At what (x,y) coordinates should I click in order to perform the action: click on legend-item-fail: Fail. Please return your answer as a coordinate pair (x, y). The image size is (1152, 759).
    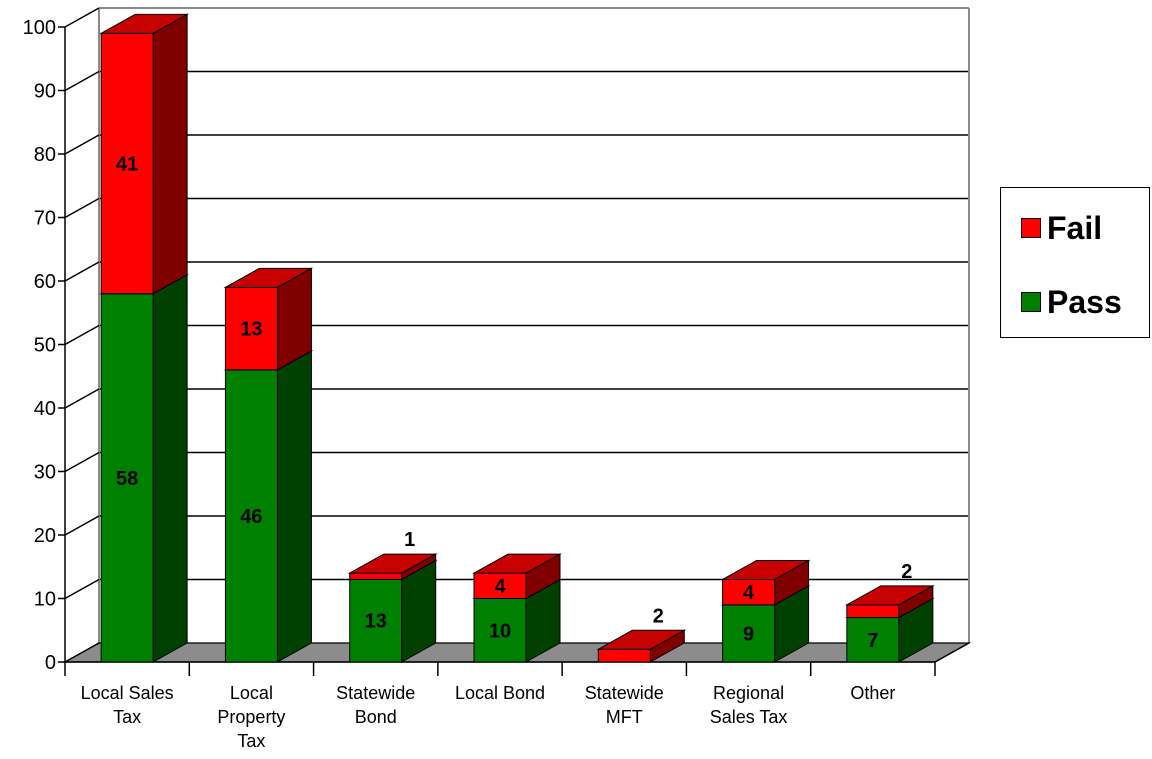
    Looking at the image, I should click on (1061, 228).